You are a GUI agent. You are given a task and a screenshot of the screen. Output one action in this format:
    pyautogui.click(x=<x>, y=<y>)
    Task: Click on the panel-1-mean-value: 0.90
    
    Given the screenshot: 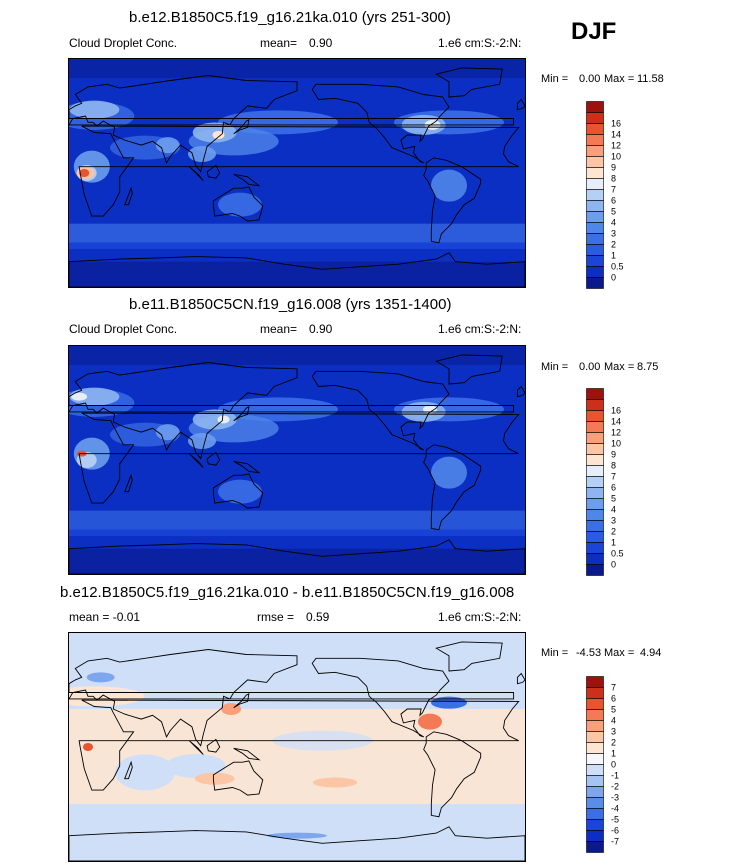 What is the action you would take?
    pyautogui.click(x=321, y=43)
    